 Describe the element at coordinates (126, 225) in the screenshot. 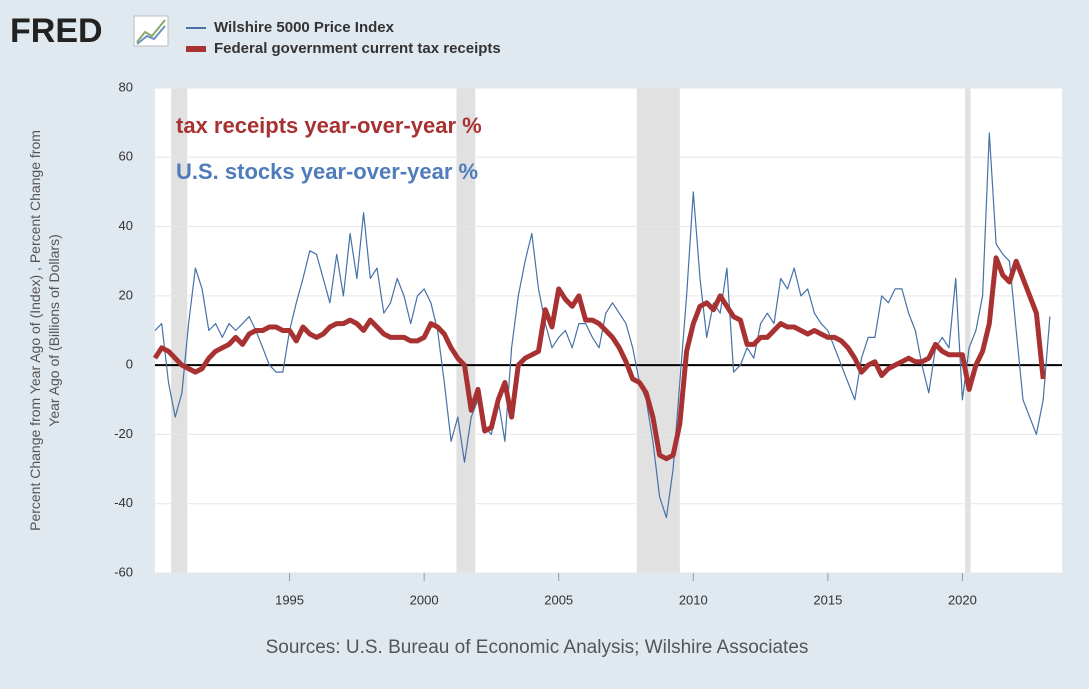

I see `y-tick-label: 40` at that location.